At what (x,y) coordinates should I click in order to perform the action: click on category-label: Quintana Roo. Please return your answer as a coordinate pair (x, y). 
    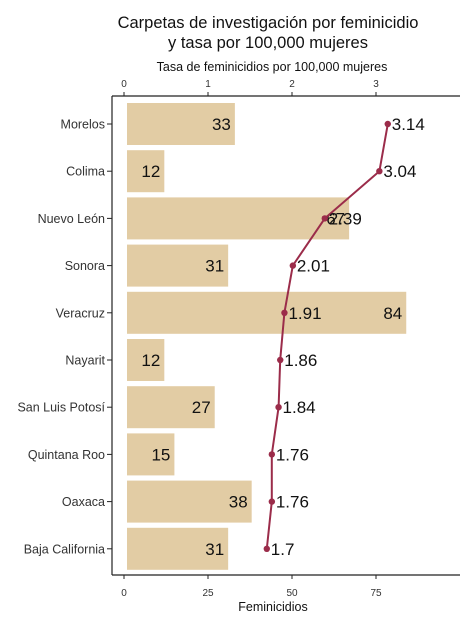
    Looking at the image, I should click on (66, 455).